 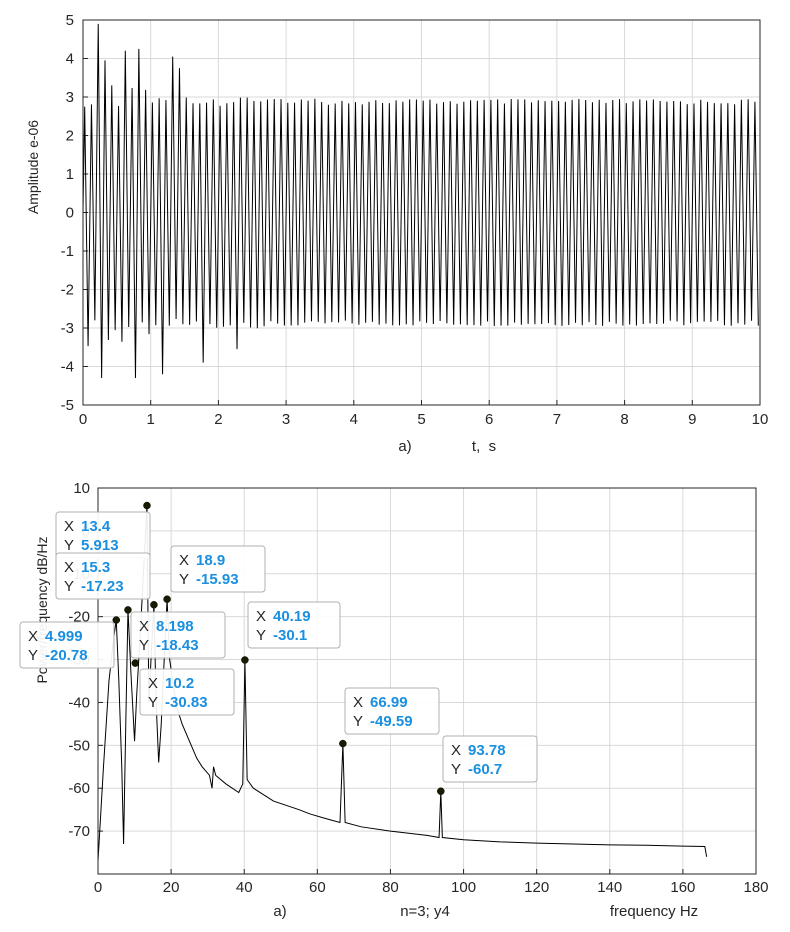 What do you see at coordinates (96, 526) in the screenshot?
I see `datatip-x-value: 13.4` at bounding box center [96, 526].